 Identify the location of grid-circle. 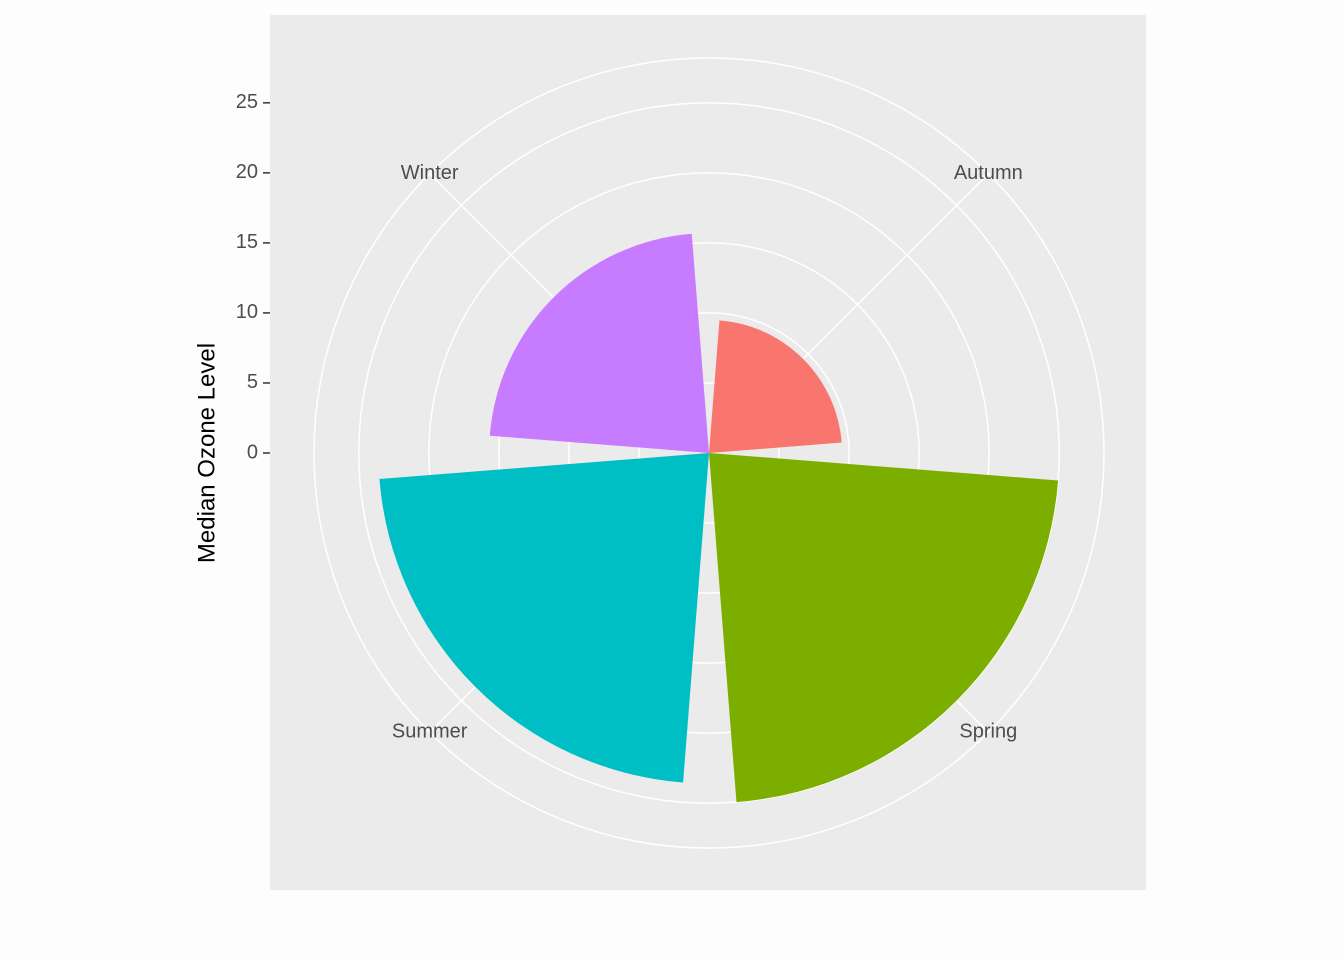
(709, 453).